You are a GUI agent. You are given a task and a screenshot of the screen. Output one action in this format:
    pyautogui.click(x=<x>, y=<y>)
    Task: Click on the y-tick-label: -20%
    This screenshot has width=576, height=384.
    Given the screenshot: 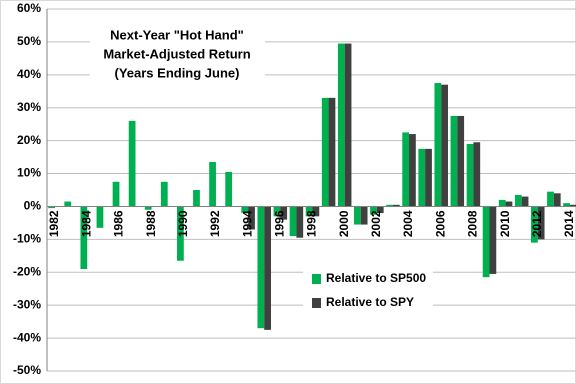 What is the action you would take?
    pyautogui.click(x=27, y=271)
    